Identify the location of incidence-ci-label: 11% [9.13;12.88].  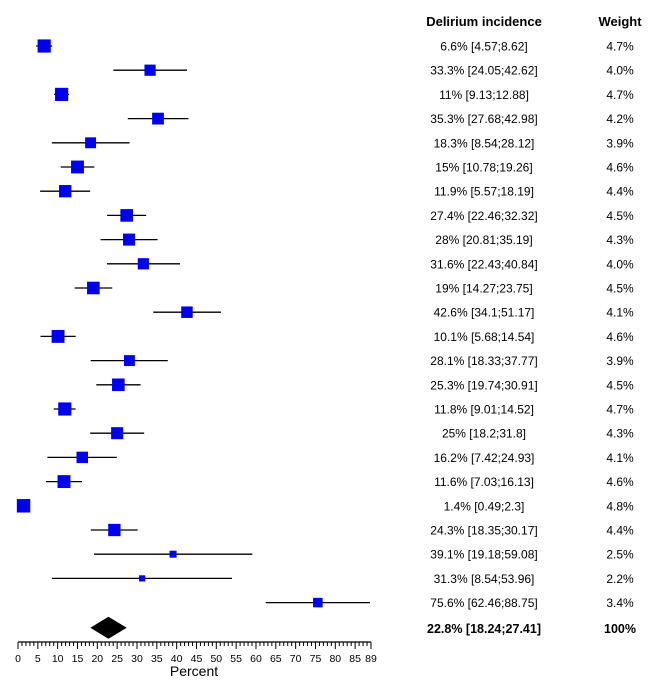
(484, 95).